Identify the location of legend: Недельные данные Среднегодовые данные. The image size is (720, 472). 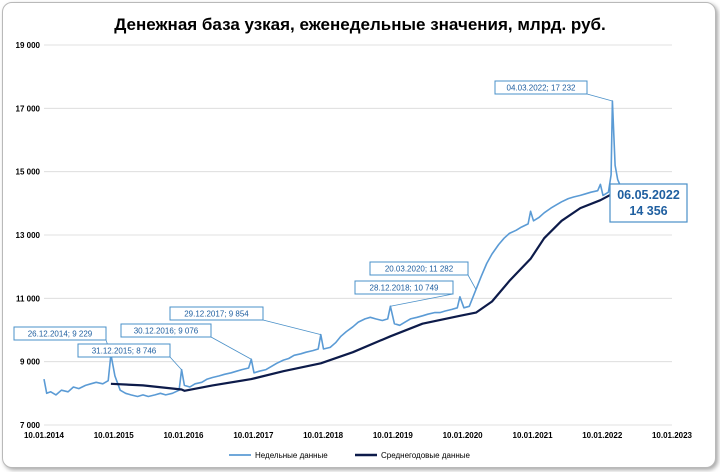
(350, 455).